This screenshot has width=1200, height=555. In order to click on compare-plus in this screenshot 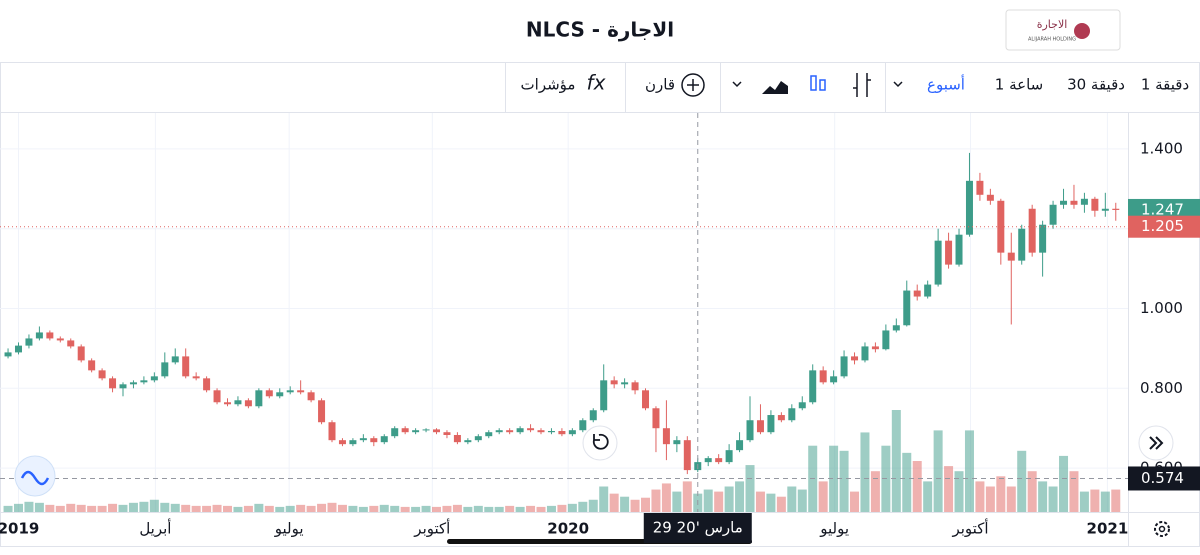, I will do `click(693, 85)`.